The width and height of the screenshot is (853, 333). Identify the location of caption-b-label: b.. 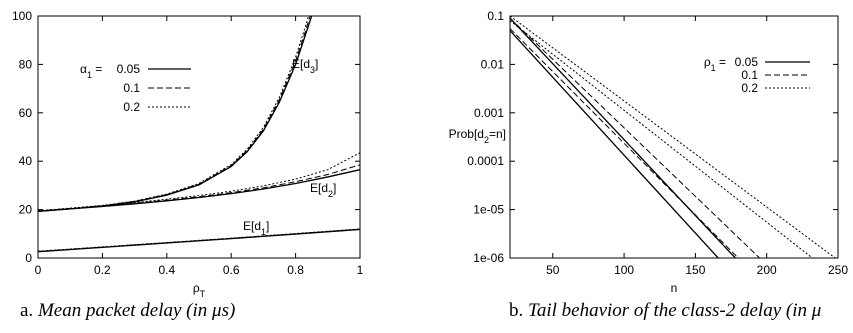
(516, 310).